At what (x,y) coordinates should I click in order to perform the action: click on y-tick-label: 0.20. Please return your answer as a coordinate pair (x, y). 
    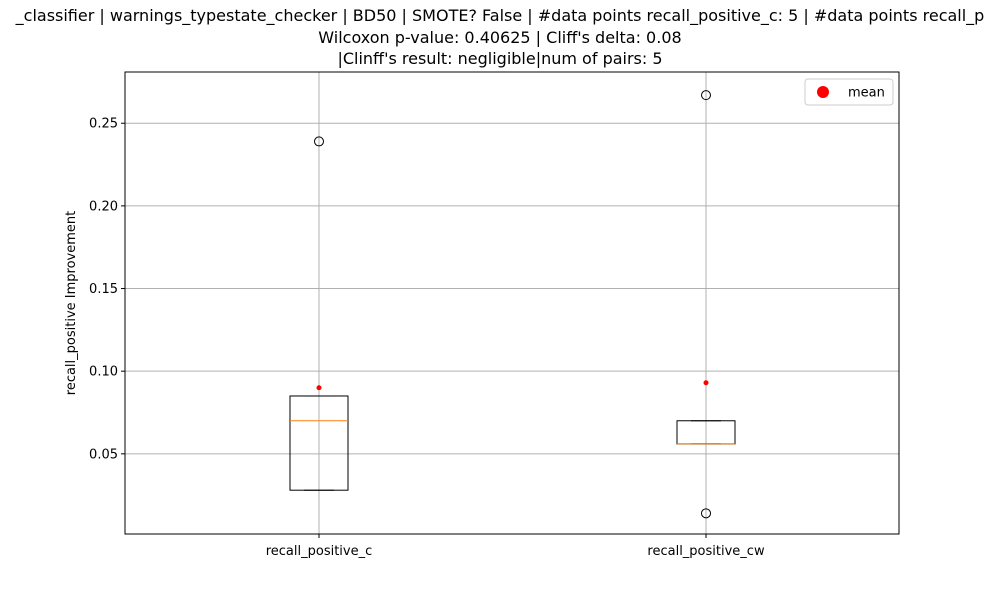
    Looking at the image, I should click on (103, 206).